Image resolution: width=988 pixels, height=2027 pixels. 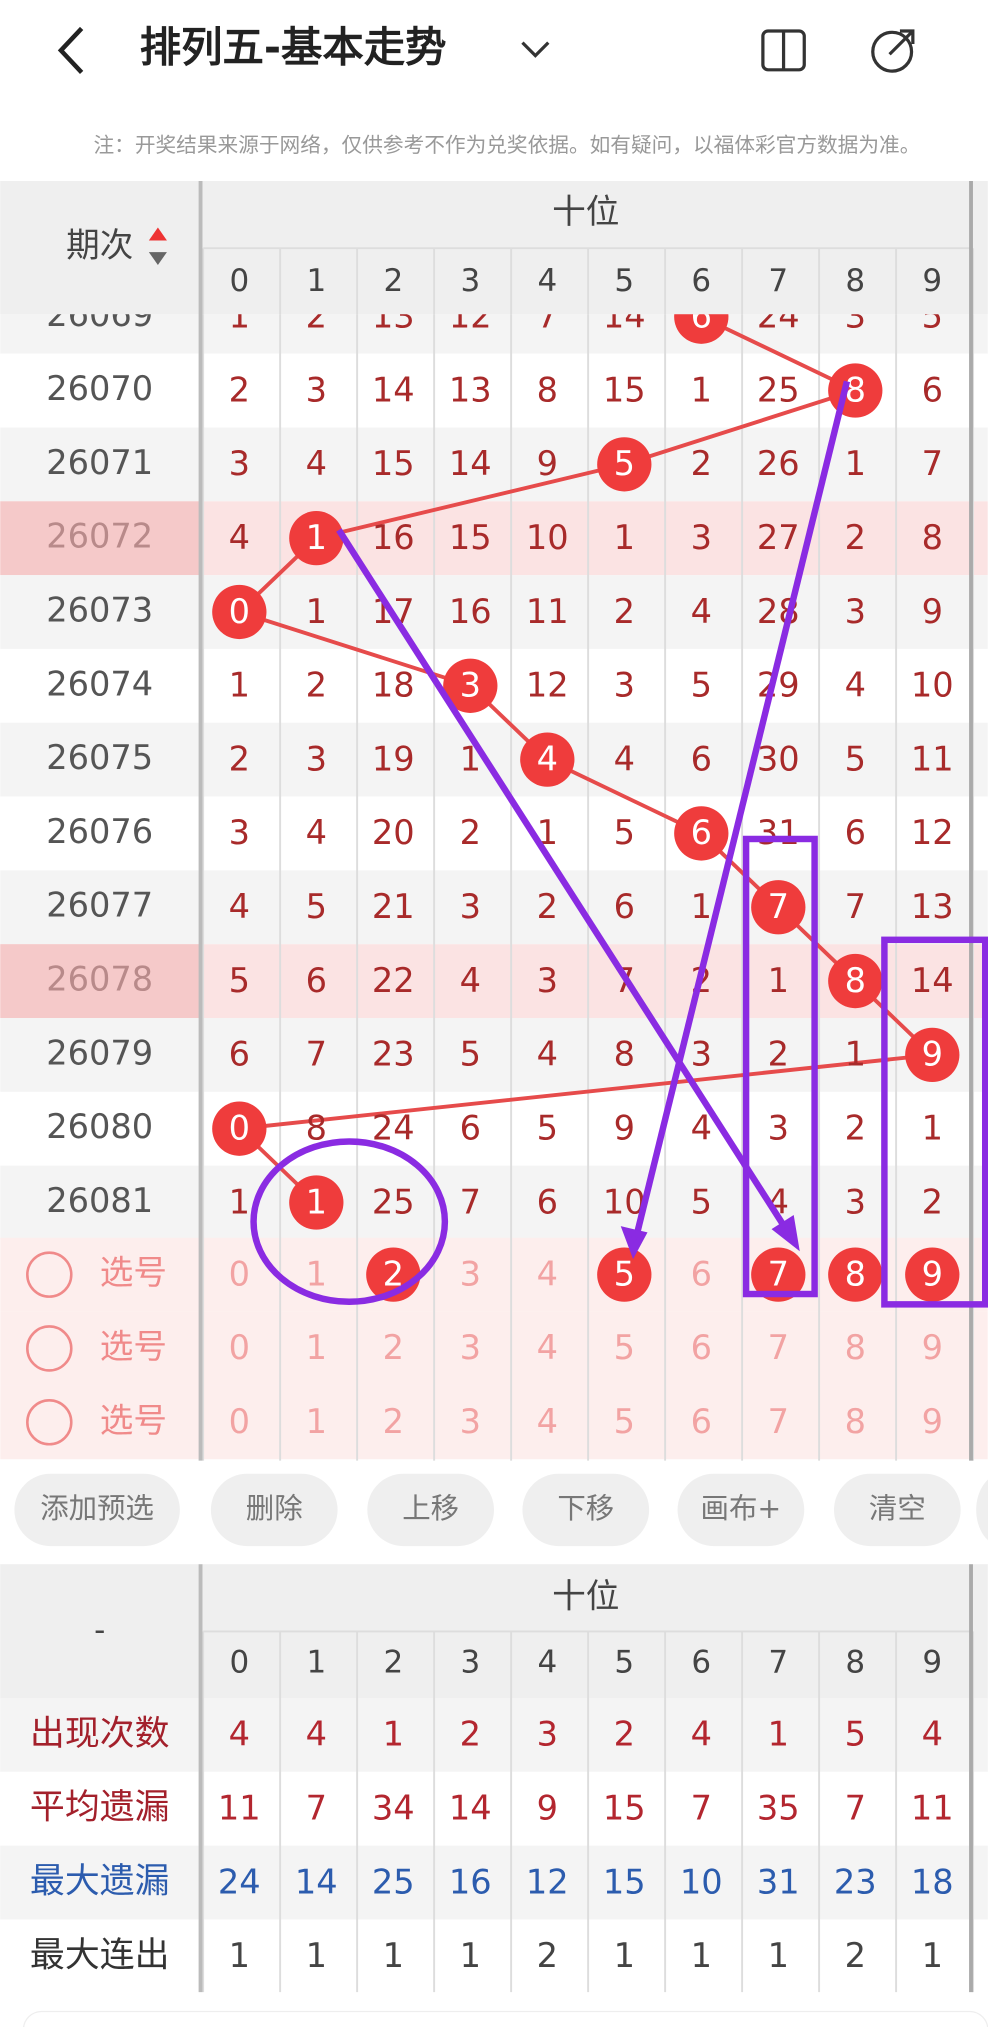 I want to click on stats-value: 18, so click(x=932, y=1881).